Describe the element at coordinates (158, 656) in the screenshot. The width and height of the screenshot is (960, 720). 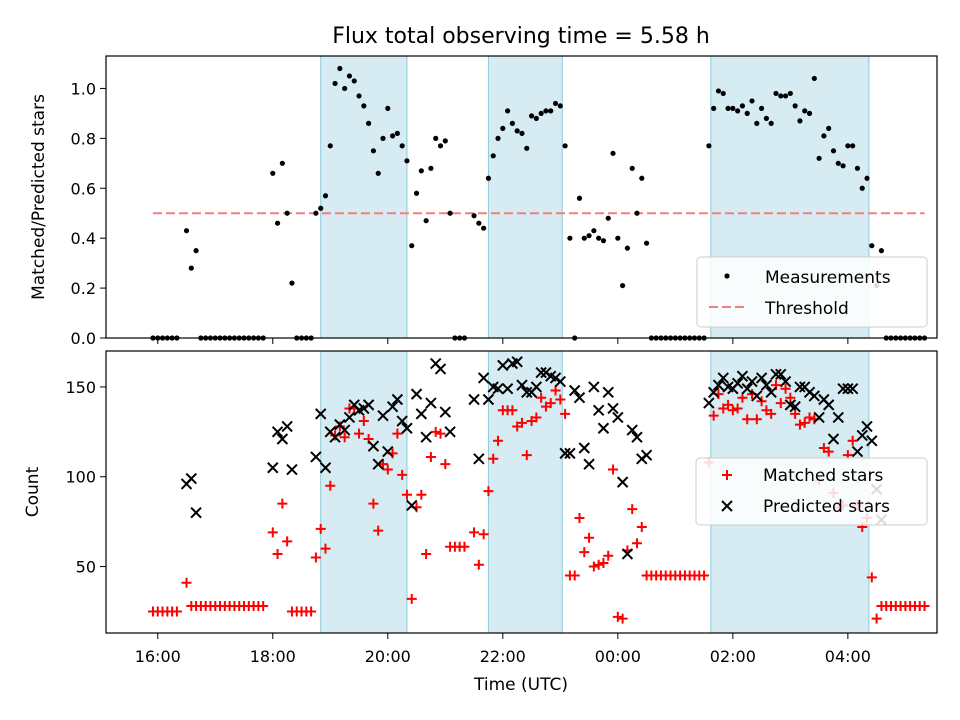
I see `x-tick-label: 16:00` at that location.